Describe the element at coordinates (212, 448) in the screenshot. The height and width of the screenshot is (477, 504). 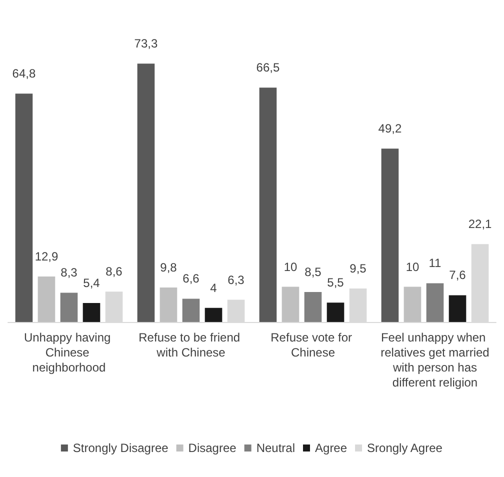
I see `legend-label: Disagree` at that location.